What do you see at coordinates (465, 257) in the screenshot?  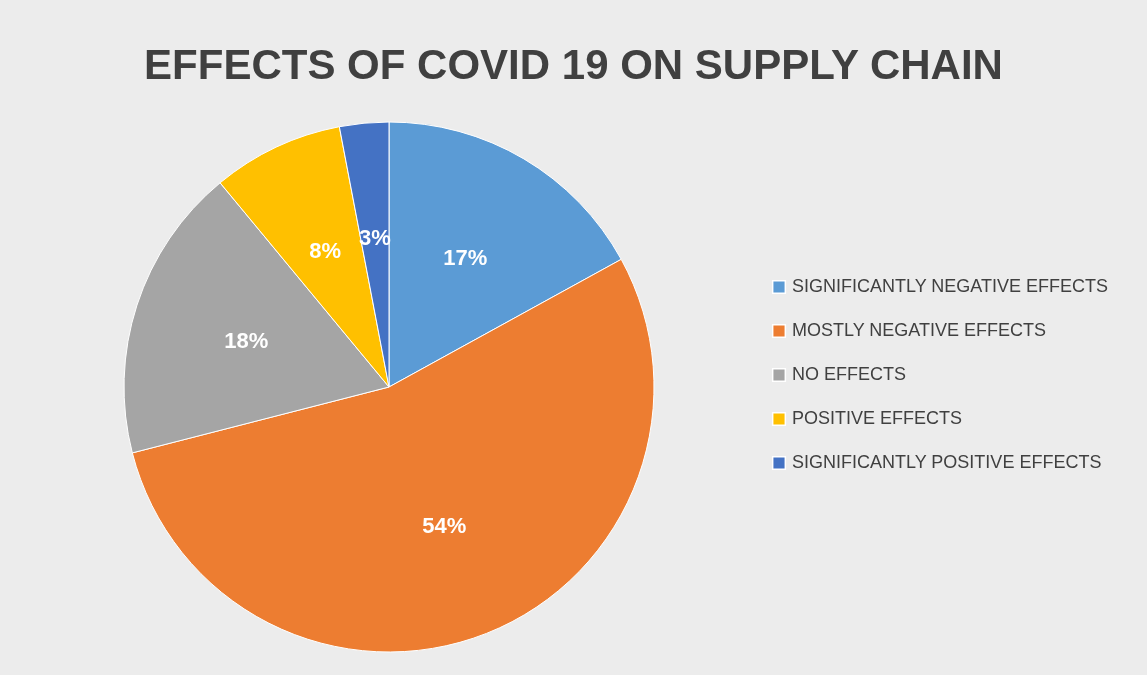 I see `data-label: 17%` at bounding box center [465, 257].